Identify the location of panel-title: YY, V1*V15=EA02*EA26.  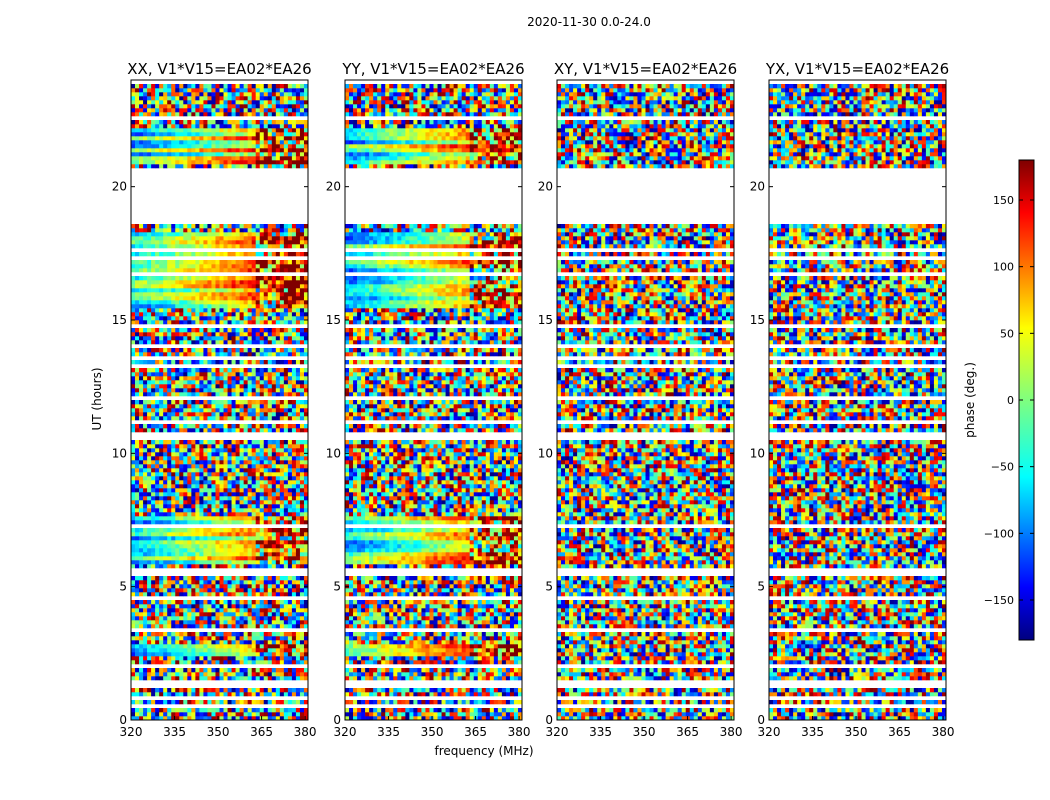
(432, 69).